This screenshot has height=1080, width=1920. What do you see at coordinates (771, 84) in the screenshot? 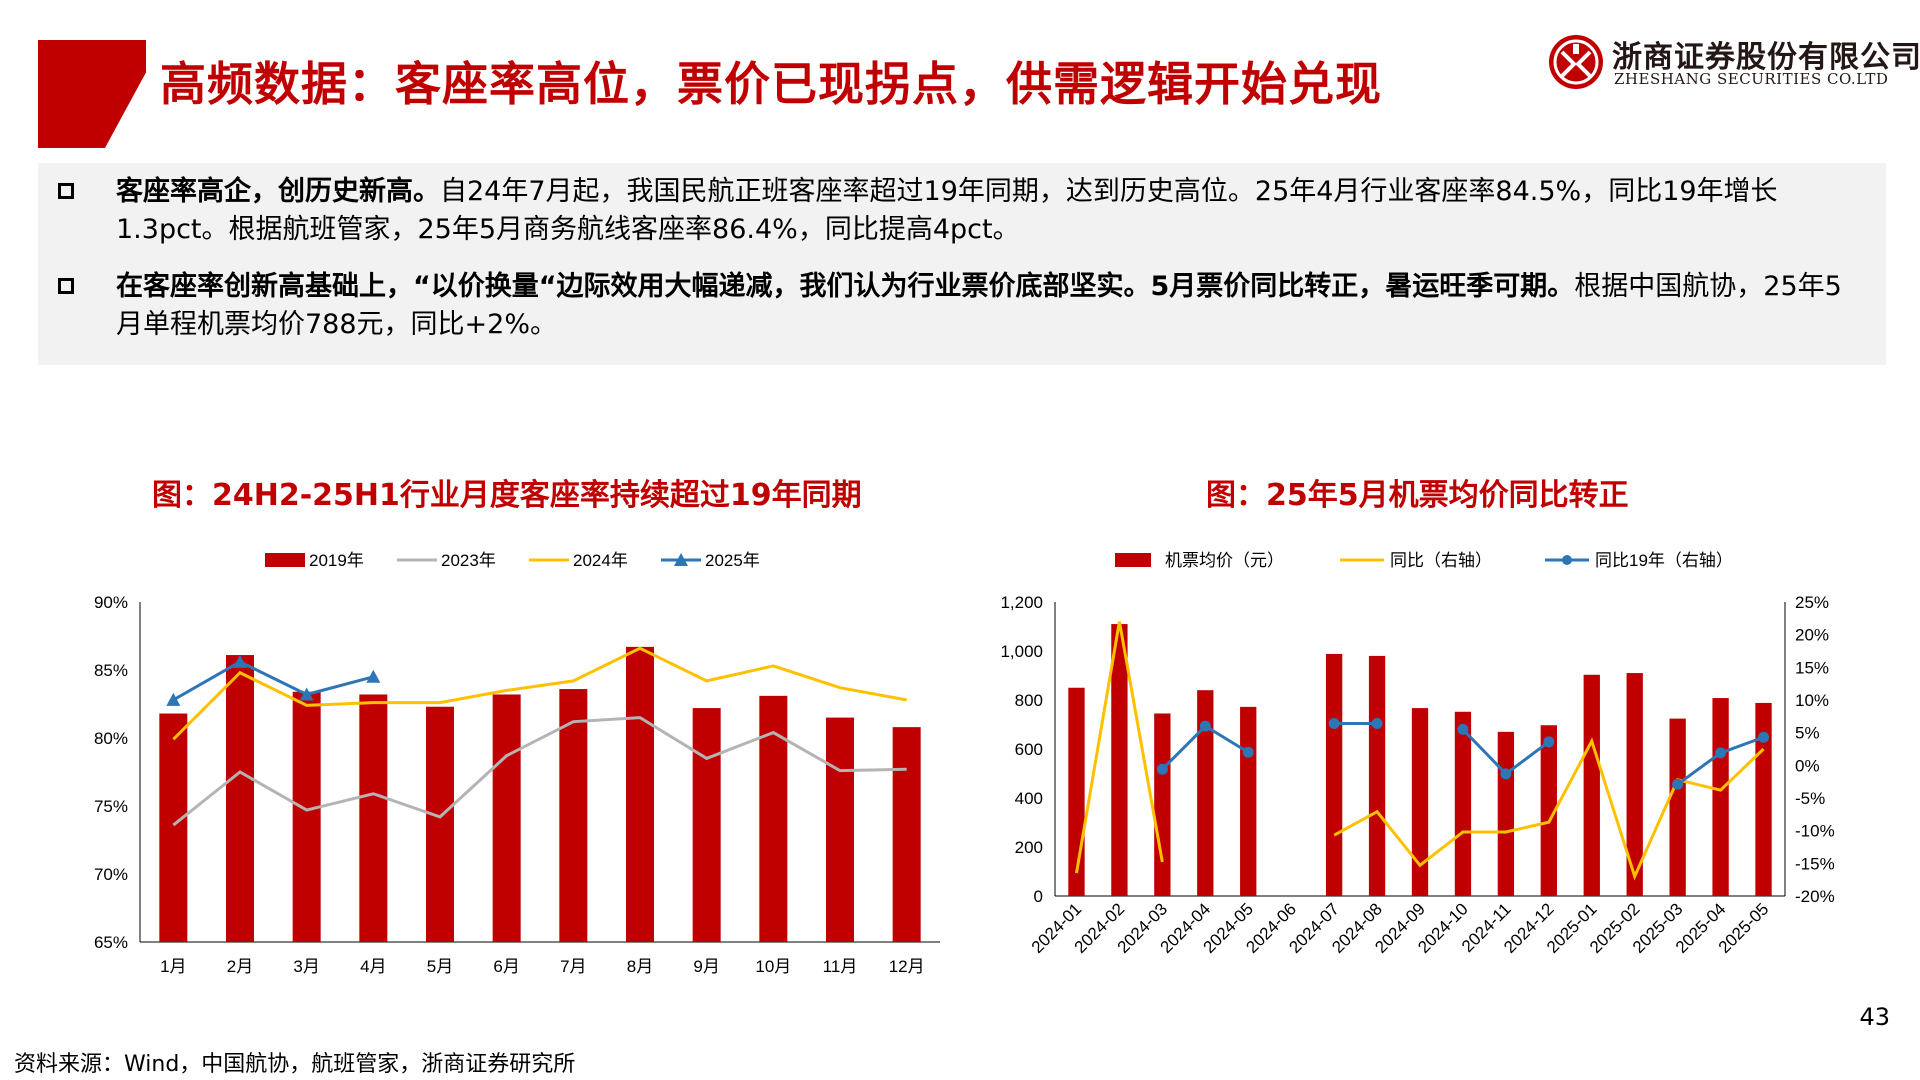
I see `page-title: 高频数据：客座率高位，票价已现拐点，供需逻辑开始兑现` at bounding box center [771, 84].